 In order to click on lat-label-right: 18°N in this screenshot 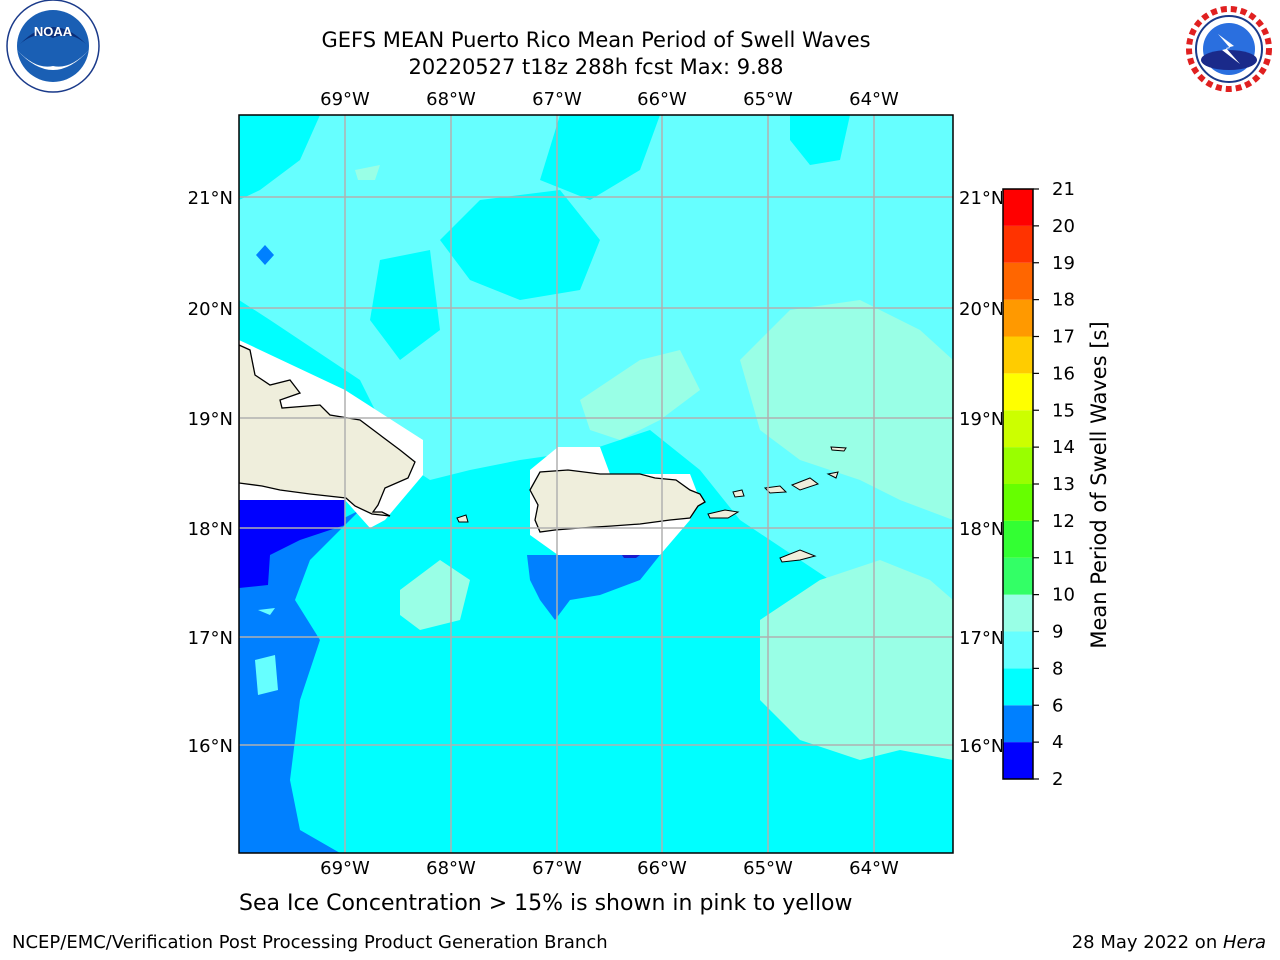, I will do `click(981, 529)`.